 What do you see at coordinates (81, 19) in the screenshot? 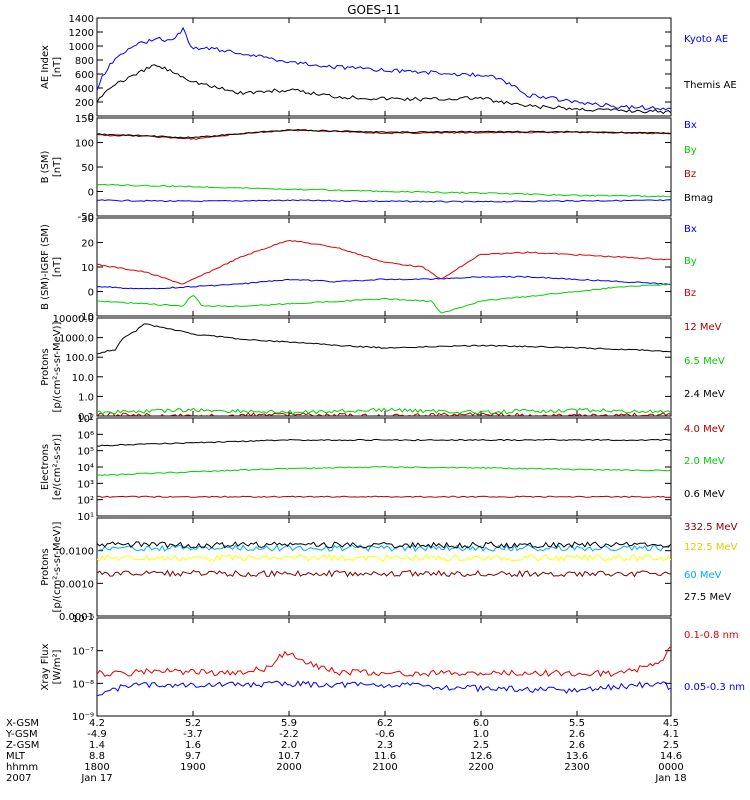
I see `y-tick-label: 1400` at bounding box center [81, 19].